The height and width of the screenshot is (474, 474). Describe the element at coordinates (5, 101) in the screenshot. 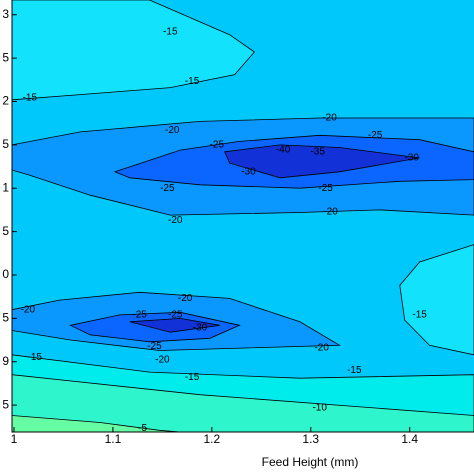

I see `y-tick-label: 2` at that location.